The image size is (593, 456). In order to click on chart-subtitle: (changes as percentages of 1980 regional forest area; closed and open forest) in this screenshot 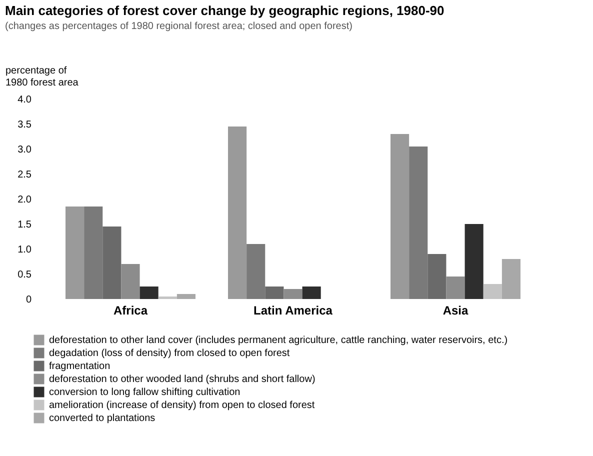, I will do `click(178, 26)`.